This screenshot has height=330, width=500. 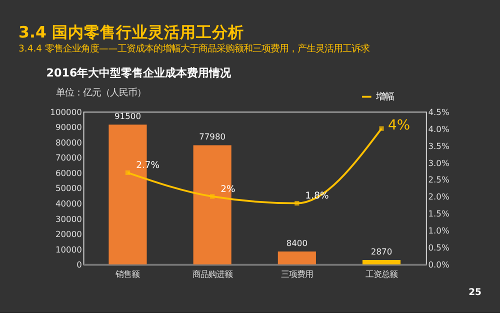 I want to click on legend-label: 增幅, so click(x=384, y=97).